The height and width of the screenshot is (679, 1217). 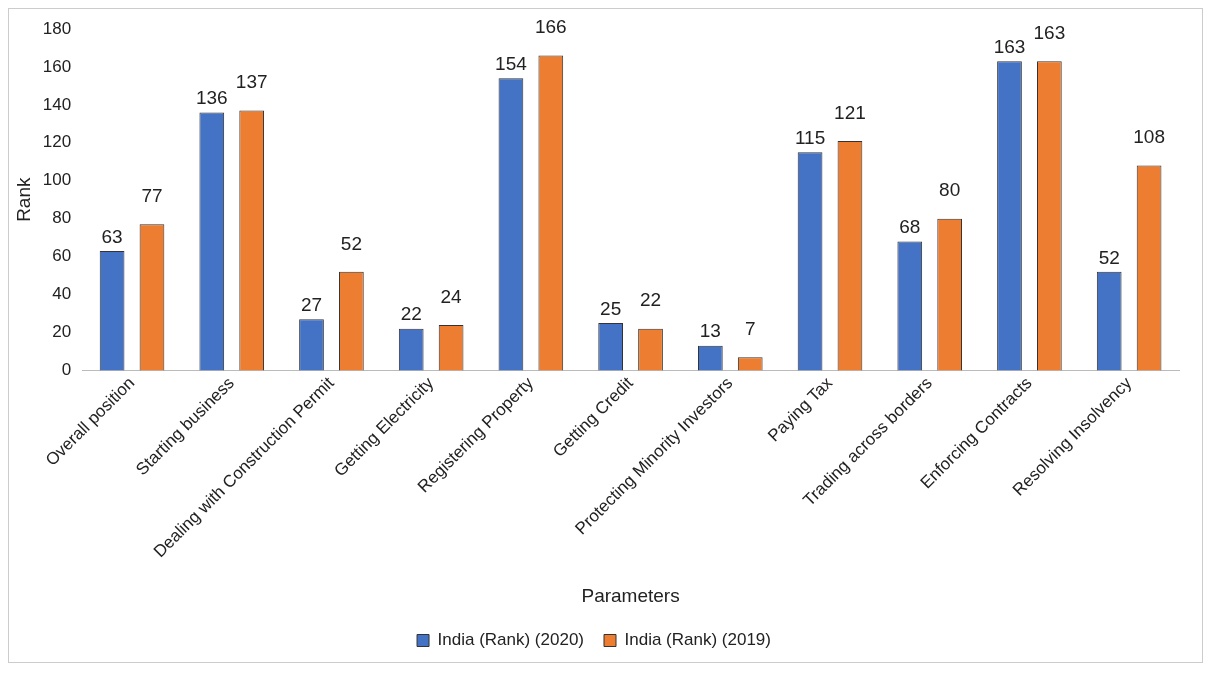 What do you see at coordinates (850, 112) in the screenshot?
I see `data-label: 121` at bounding box center [850, 112].